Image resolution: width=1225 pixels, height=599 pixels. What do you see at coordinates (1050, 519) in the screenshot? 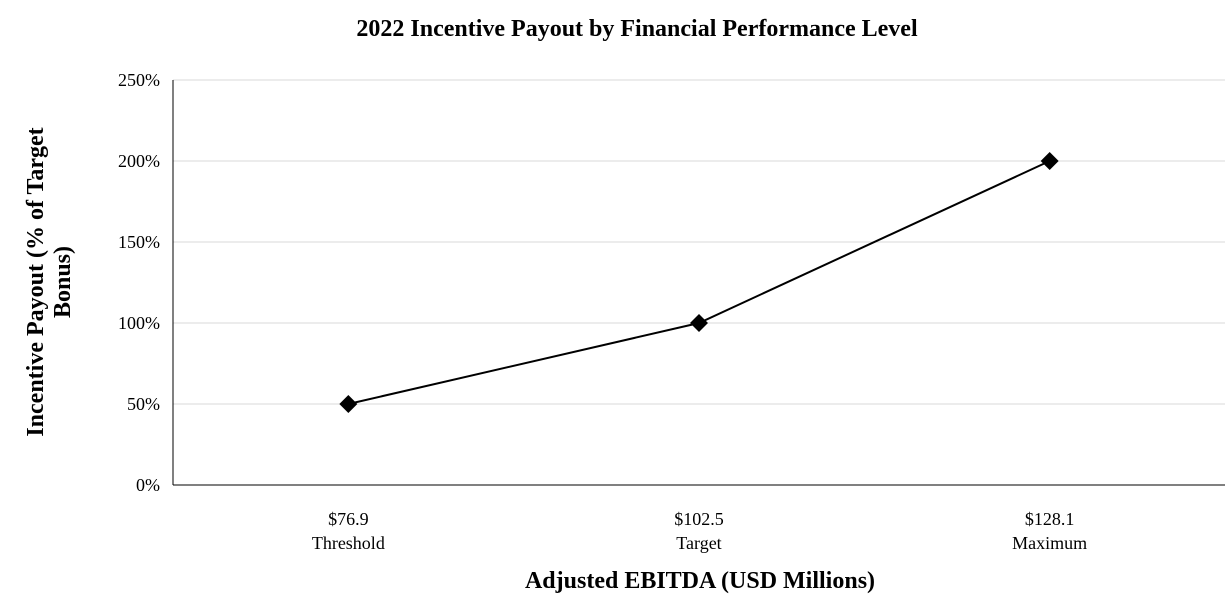
I see `x-tick-value: $128.1` at bounding box center [1050, 519].